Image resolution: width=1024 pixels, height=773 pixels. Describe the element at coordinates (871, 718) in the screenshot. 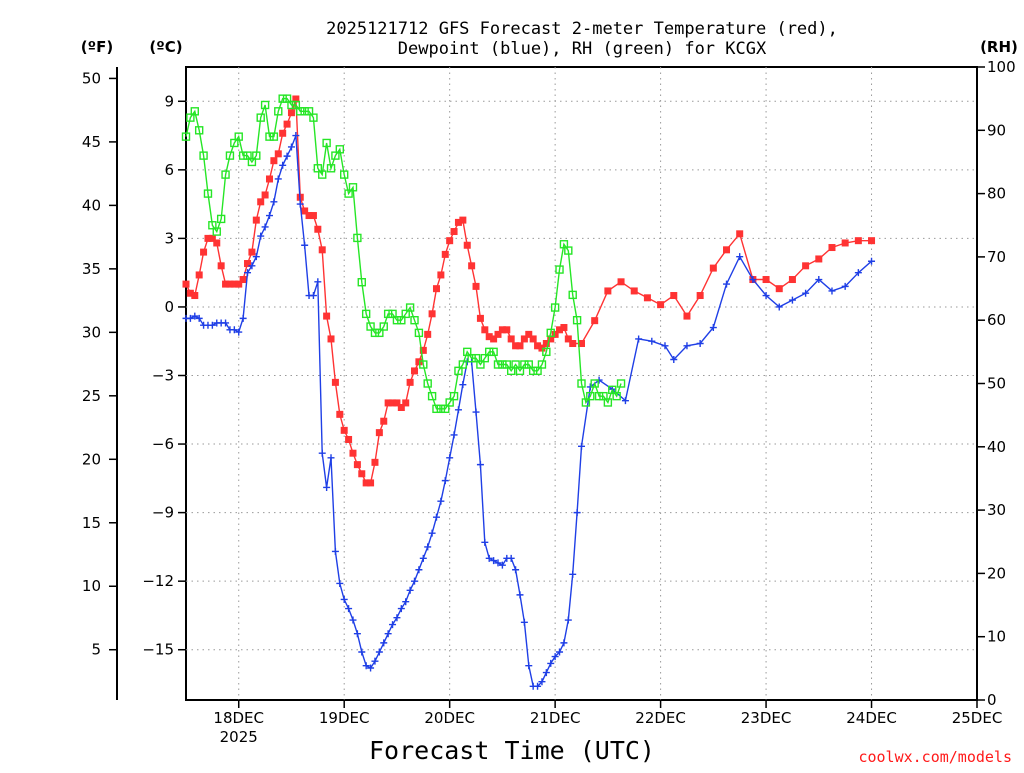

I see `x-tick-label: 24DEC` at that location.